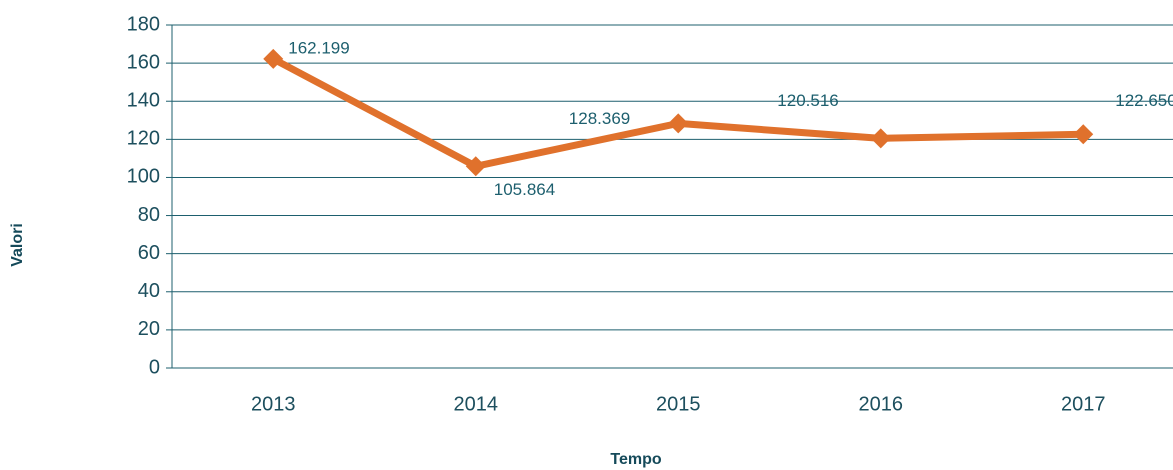 This screenshot has height=470, width=1173. I want to click on data-label: 120.516, so click(807, 100).